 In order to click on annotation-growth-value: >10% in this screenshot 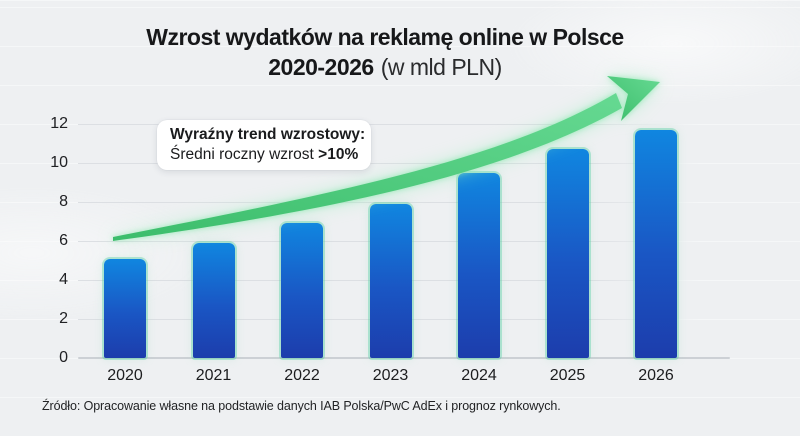, I will do `click(338, 154)`.